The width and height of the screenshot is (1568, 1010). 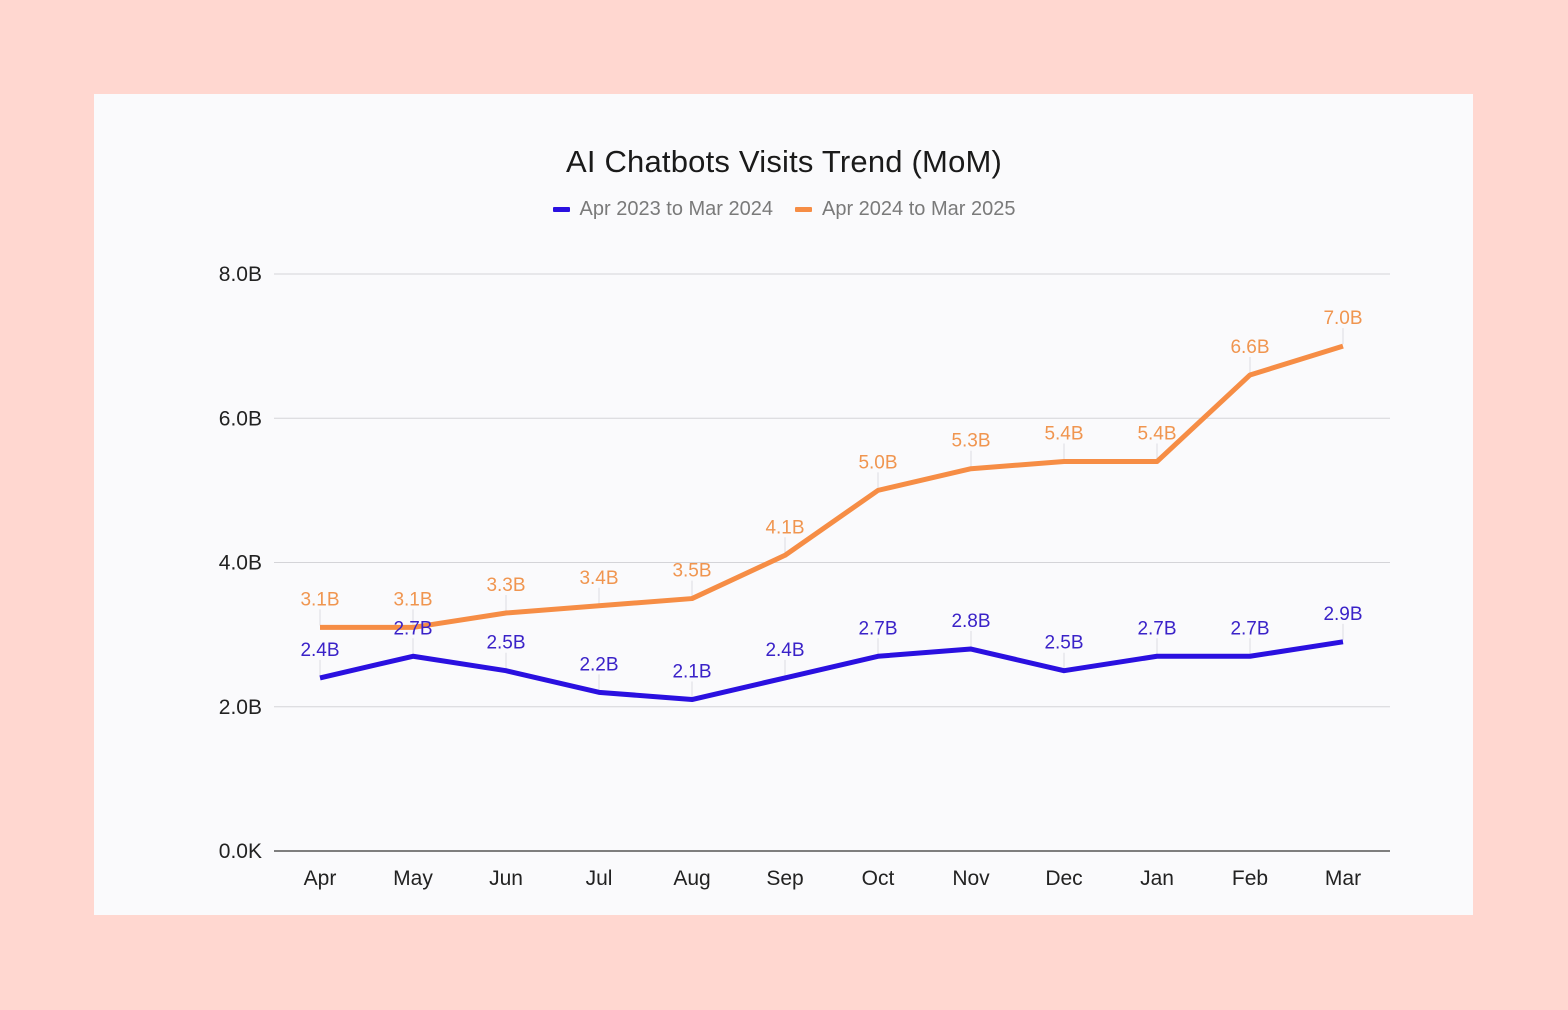 I want to click on x-tick-label: Jul, so click(x=599, y=878).